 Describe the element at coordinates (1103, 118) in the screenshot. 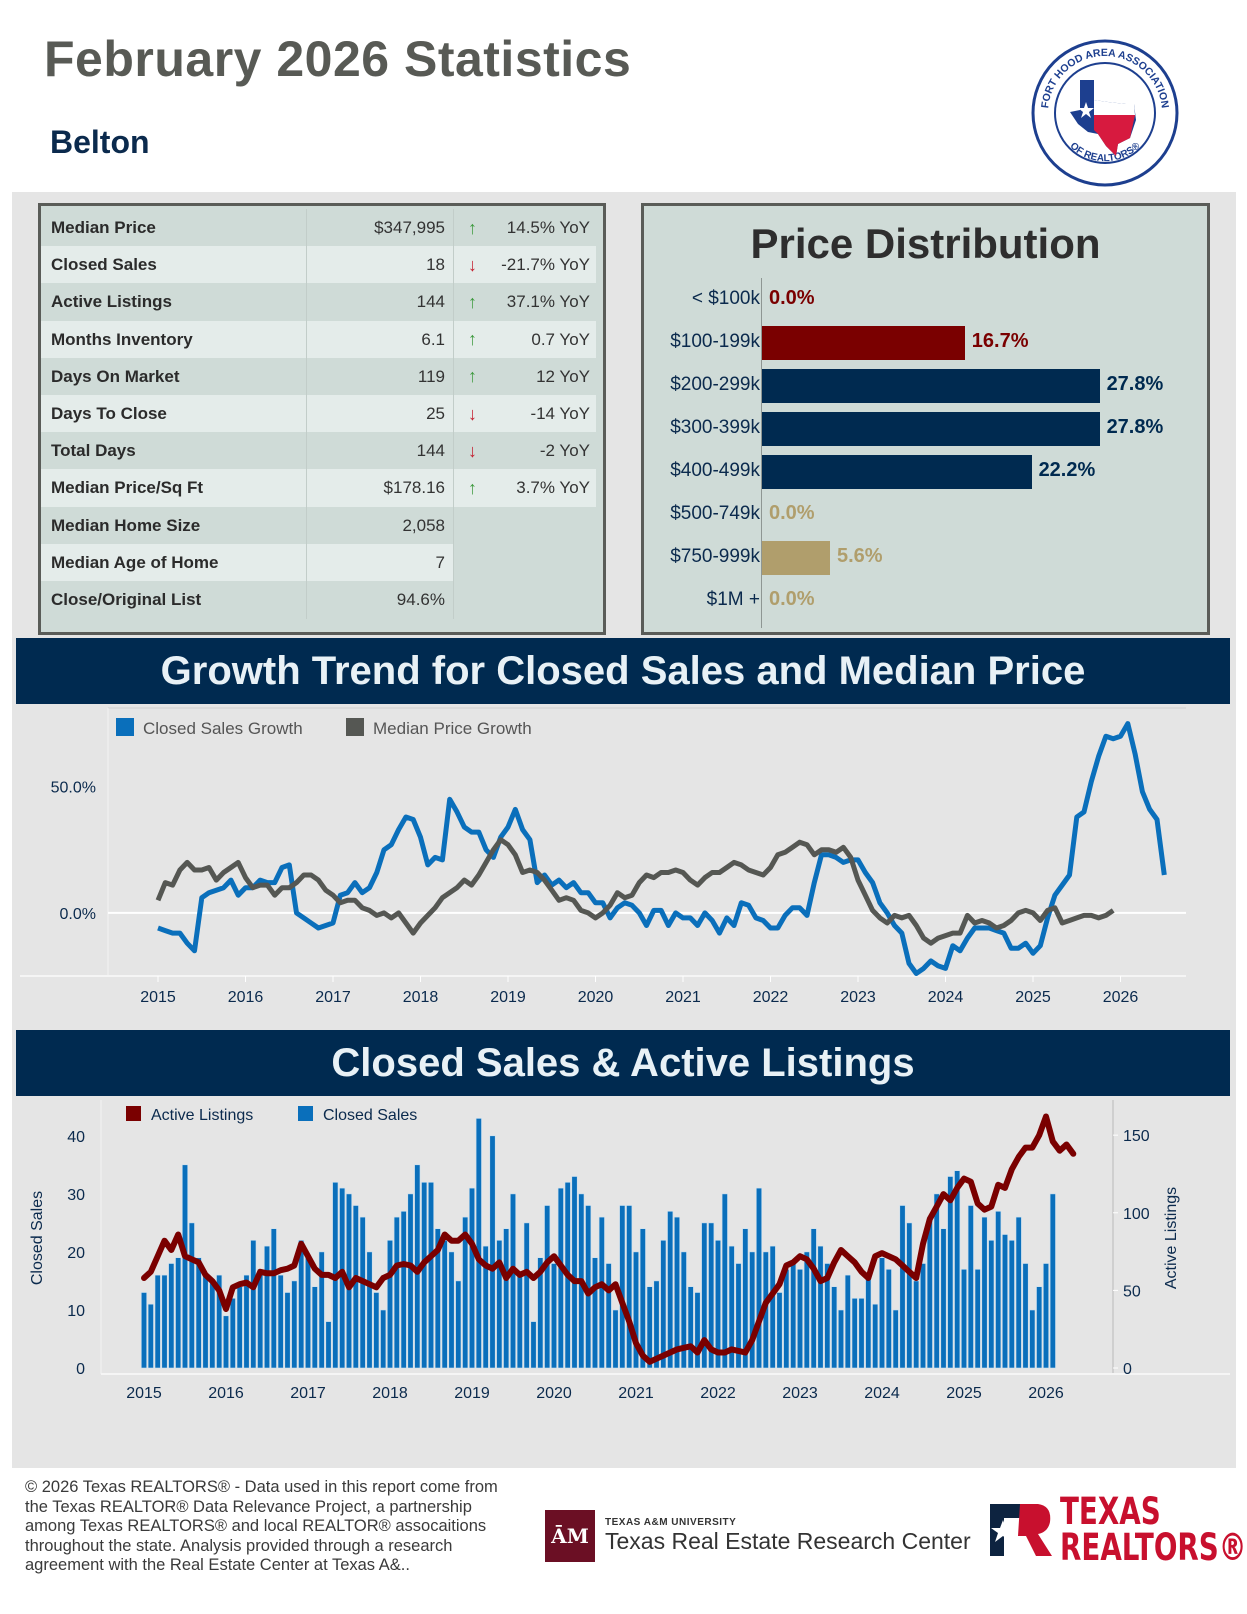

I see `texas-state-icon` at that location.